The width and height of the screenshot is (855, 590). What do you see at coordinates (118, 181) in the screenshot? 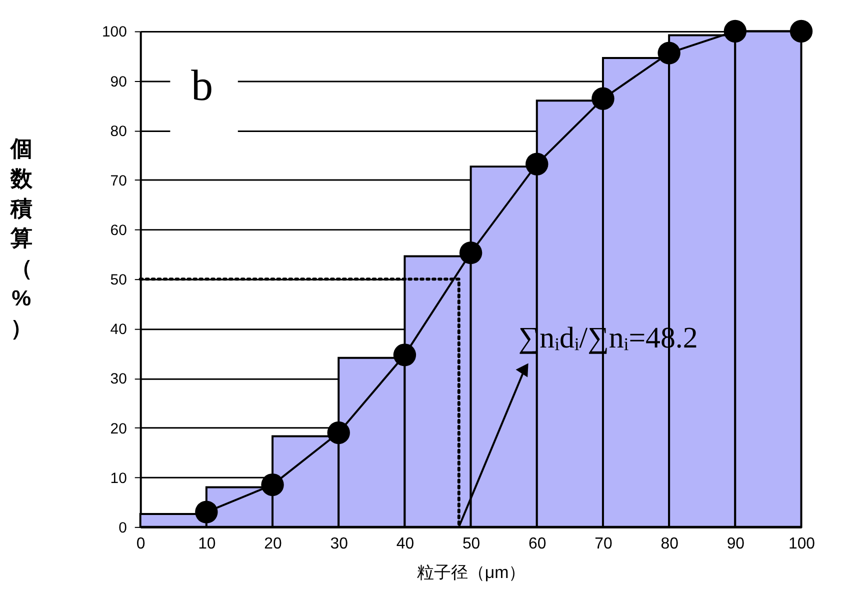
I see `y-tick-label: 70` at bounding box center [118, 181].